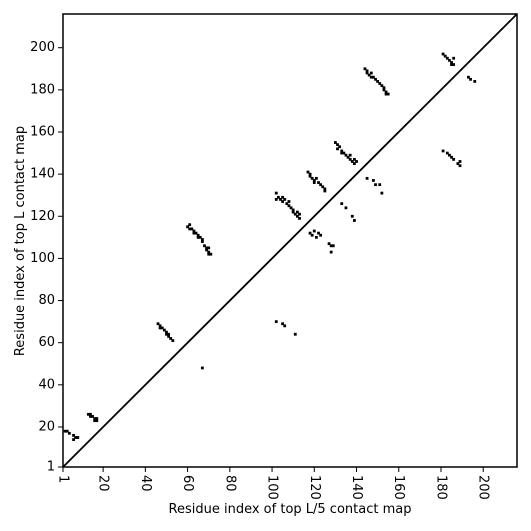 Image resolution: width=531 pixels, height=531 pixels. Describe the element at coordinates (42, 131) in the screenshot. I see `y-tick-label: 160` at that location.